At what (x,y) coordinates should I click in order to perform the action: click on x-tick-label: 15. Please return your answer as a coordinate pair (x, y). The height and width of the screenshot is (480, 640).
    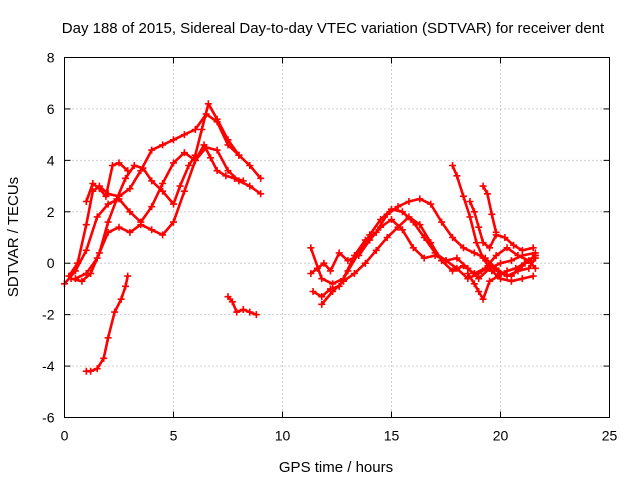
    Looking at the image, I should click on (392, 436).